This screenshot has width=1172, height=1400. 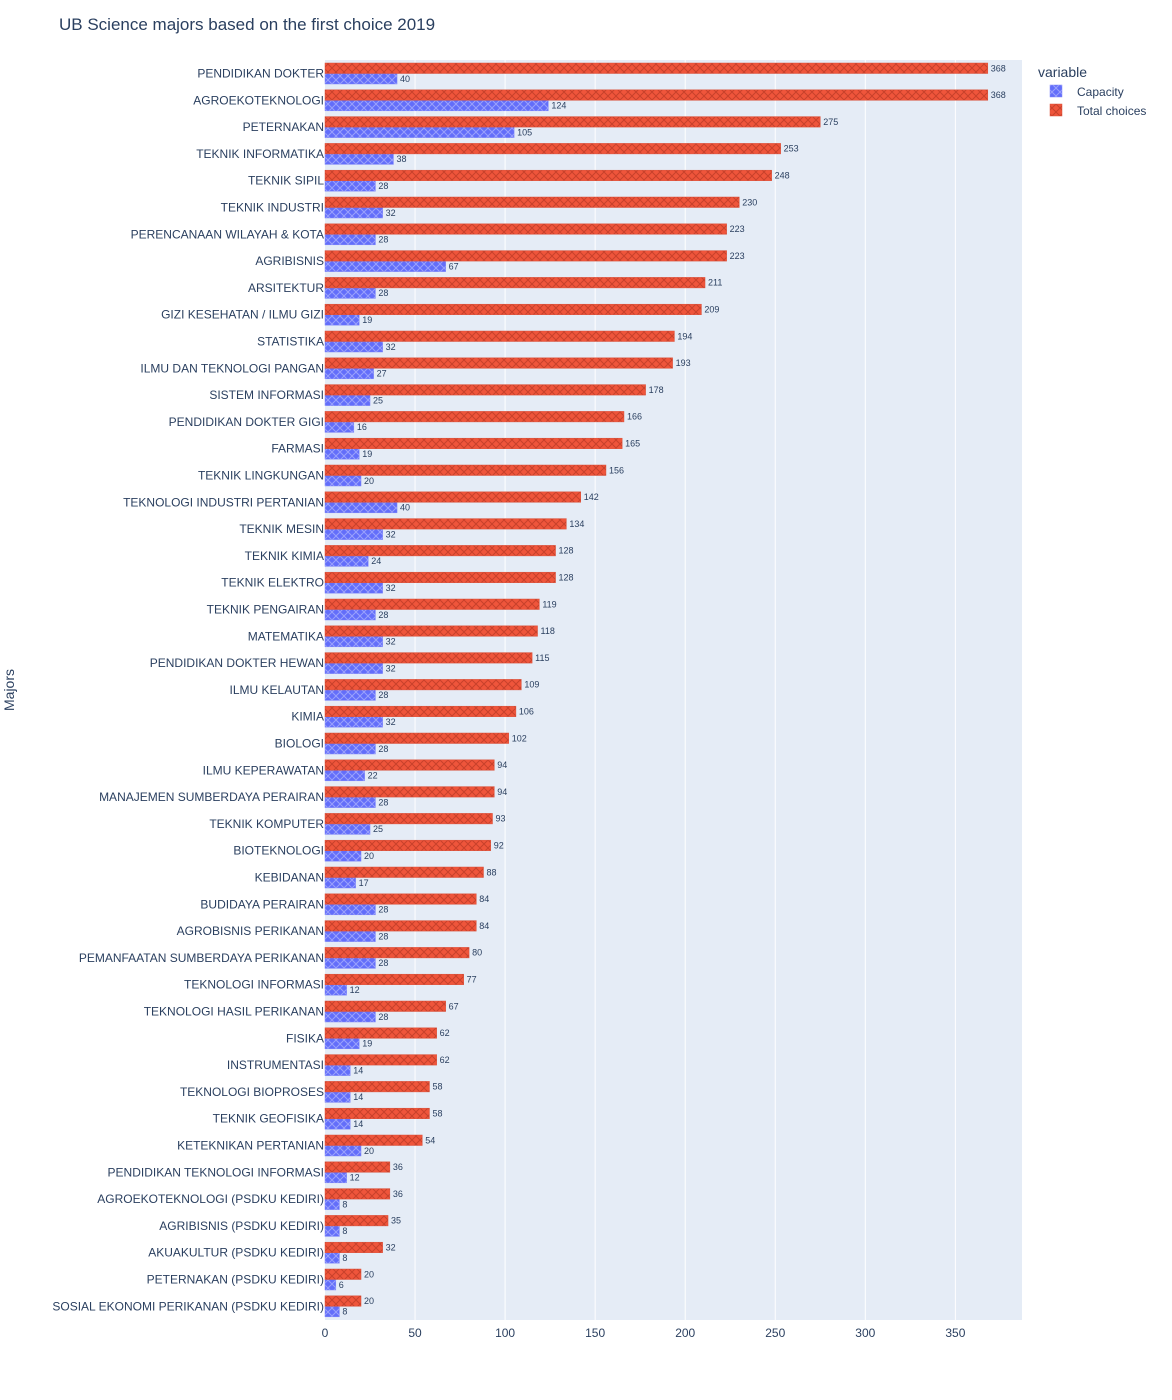 I want to click on bar-total-choices-matematika, so click(x=431, y=631).